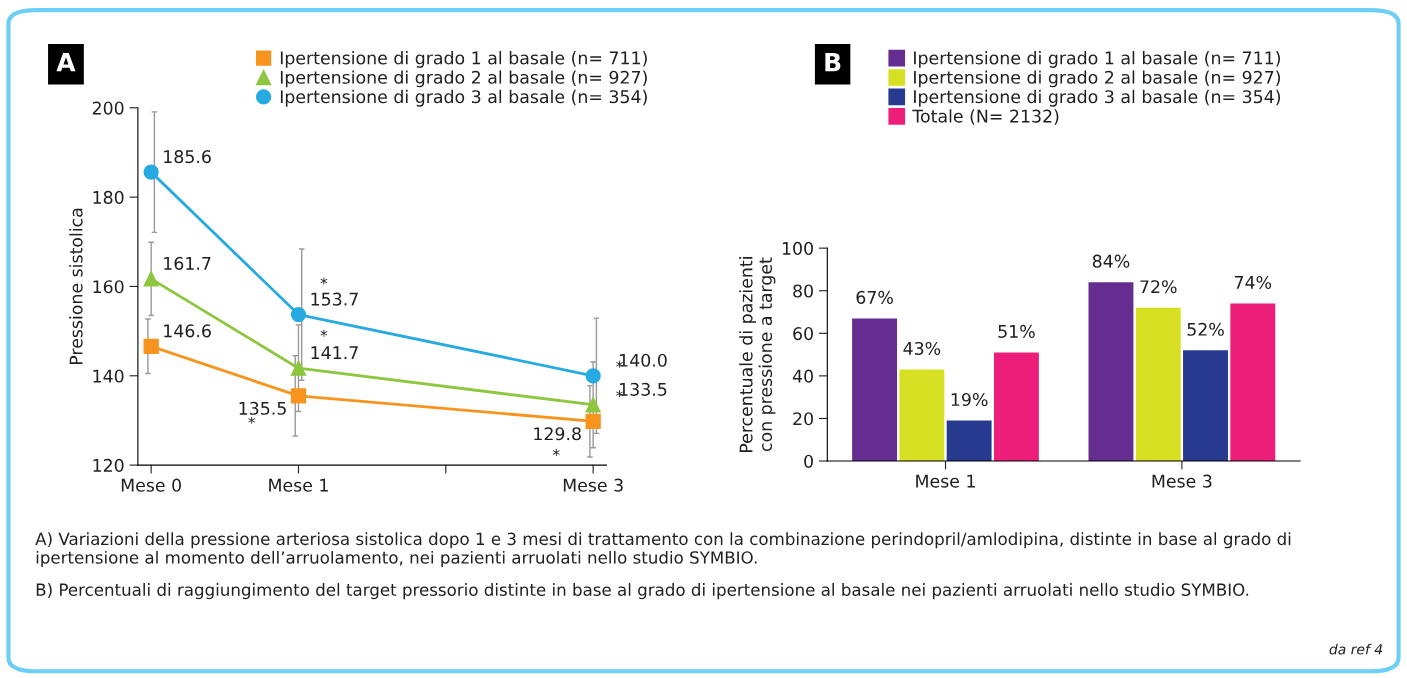 Image resolution: width=1407 pixels, height=678 pixels. Describe the element at coordinates (803, 291) in the screenshot. I see `y-tick-label: 80` at that location.